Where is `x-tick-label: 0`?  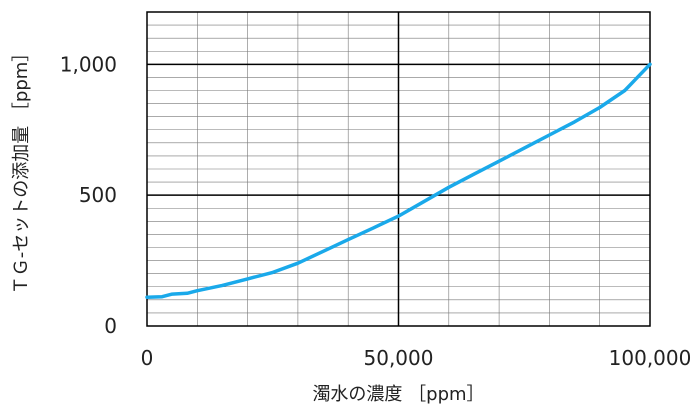 x-tick-label: 0 is located at coordinates (147, 358).